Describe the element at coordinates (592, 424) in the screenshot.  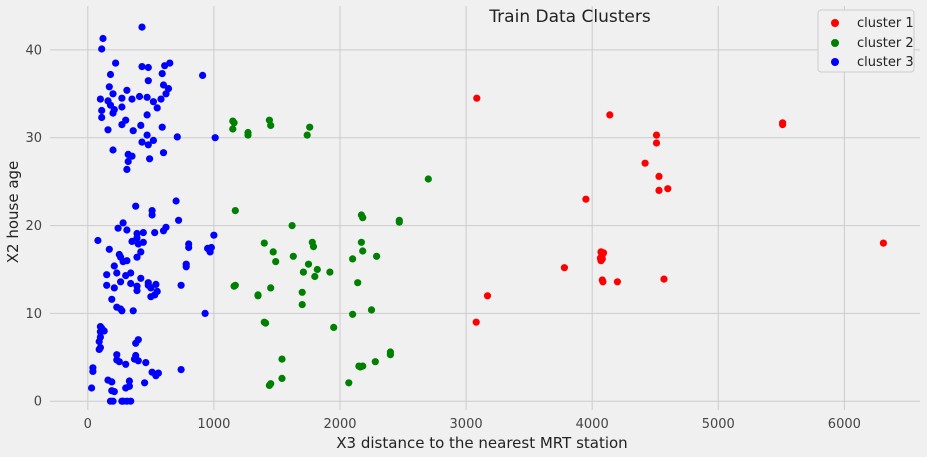
I see `x-tick-label: 4000` at that location.